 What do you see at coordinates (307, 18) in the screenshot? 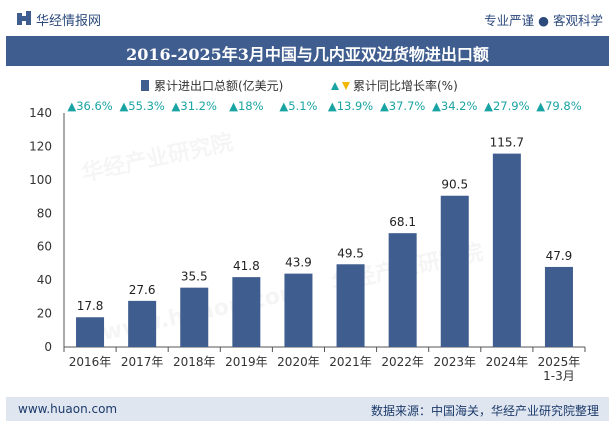
I see `top-bar: 华经情报网 专业严谨 ● 客观科学` at bounding box center [307, 18].